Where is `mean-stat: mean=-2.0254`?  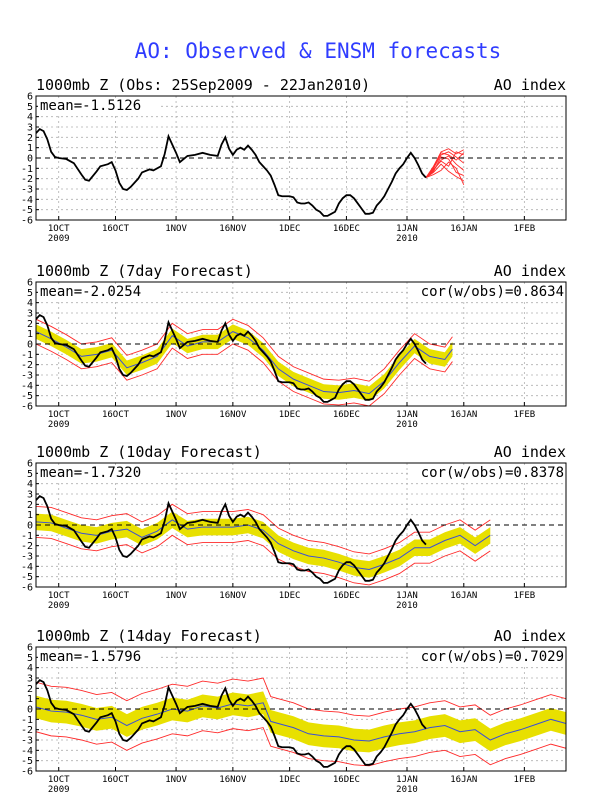 mean-stat: mean=-2.0254 is located at coordinates (90, 292).